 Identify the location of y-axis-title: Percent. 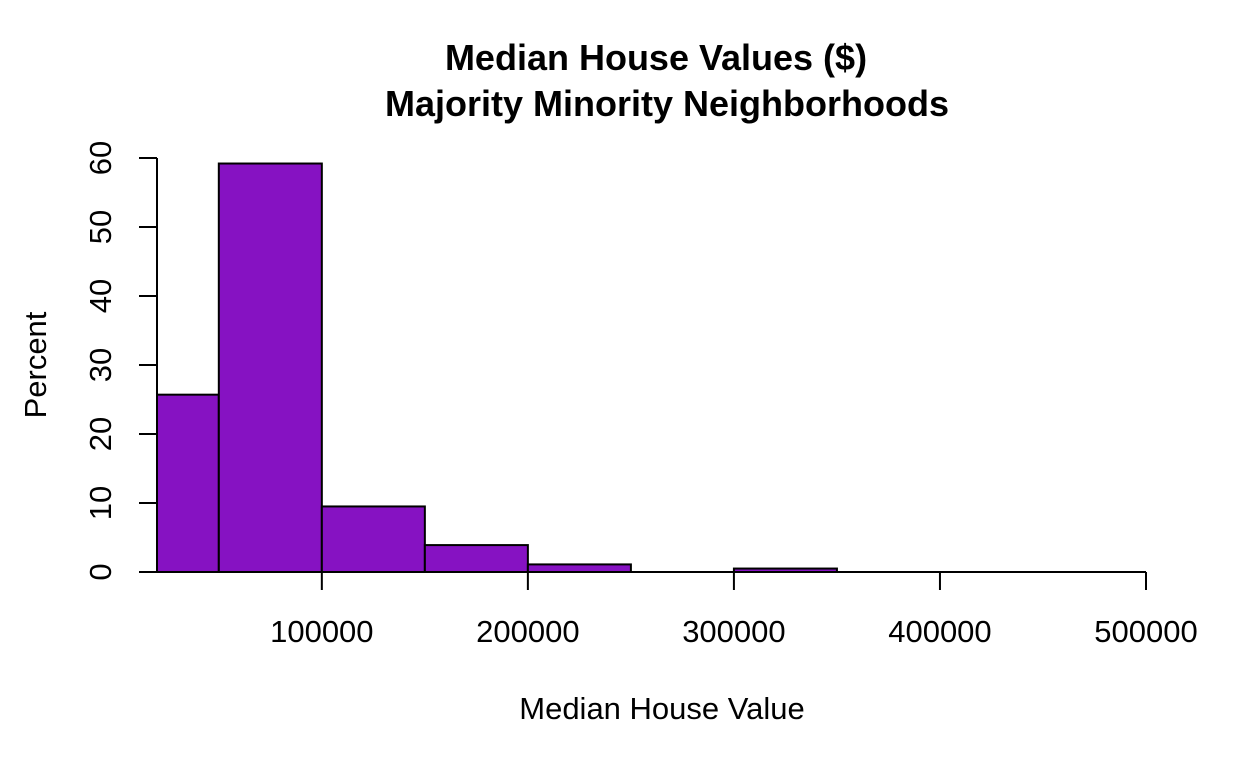
(35, 364).